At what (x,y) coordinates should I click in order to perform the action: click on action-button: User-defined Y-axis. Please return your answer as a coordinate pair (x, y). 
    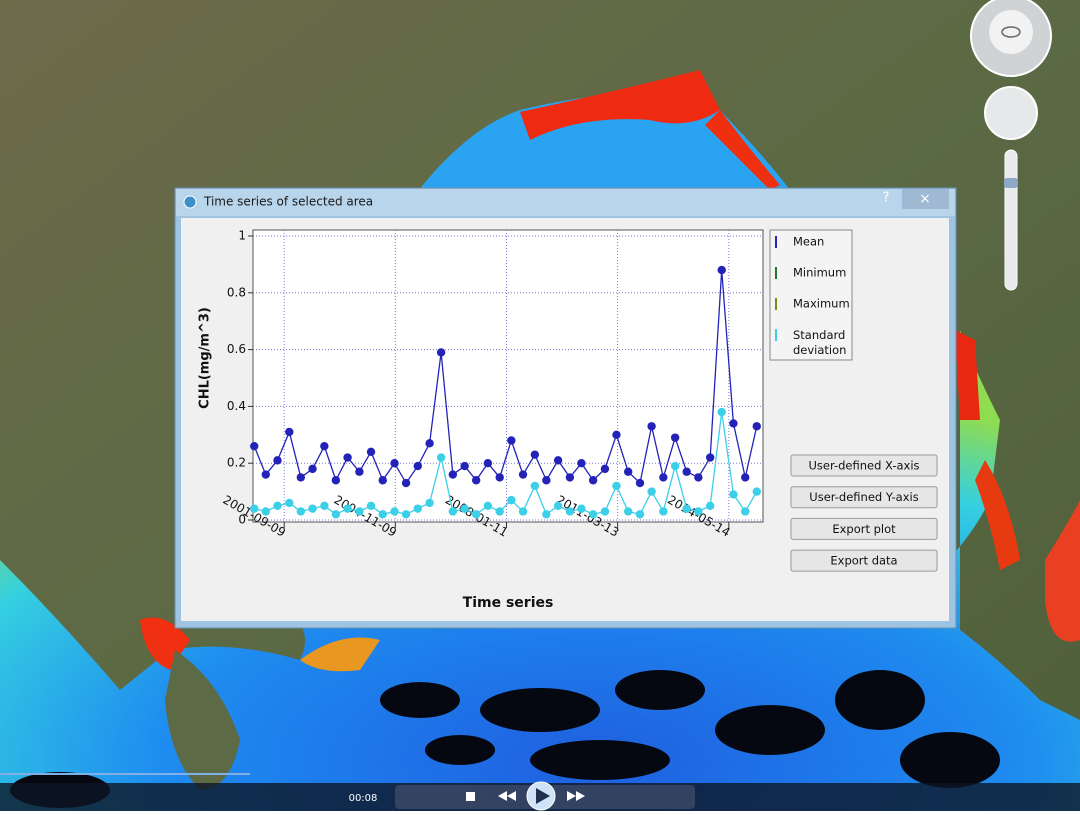
    Looking at the image, I should click on (864, 497).